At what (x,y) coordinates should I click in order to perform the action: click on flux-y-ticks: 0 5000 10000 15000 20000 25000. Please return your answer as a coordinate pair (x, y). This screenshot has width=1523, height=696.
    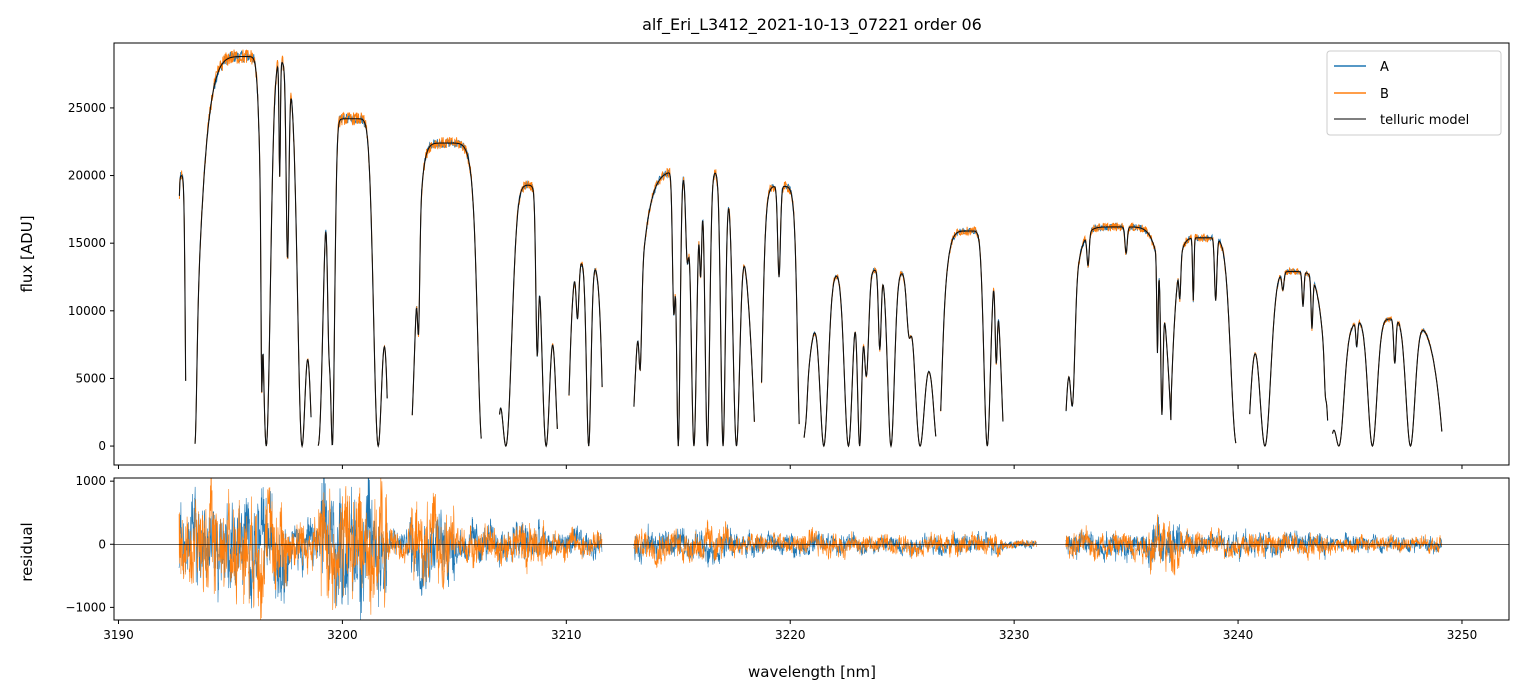
    Looking at the image, I should click on (91, 277).